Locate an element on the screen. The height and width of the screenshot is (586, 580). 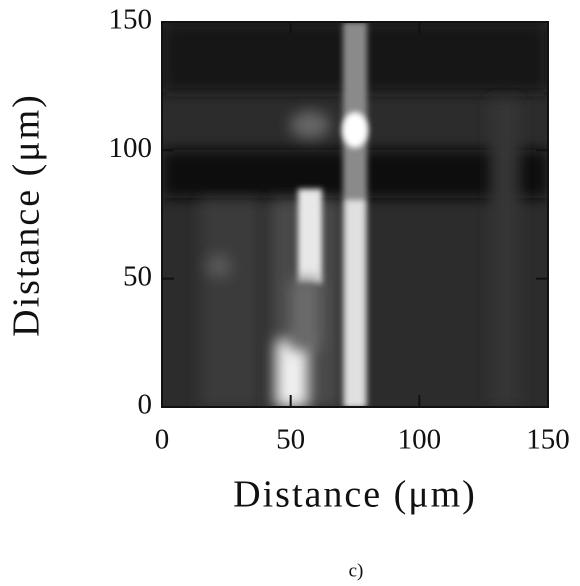
caption: c) is located at coordinates (356, 570).